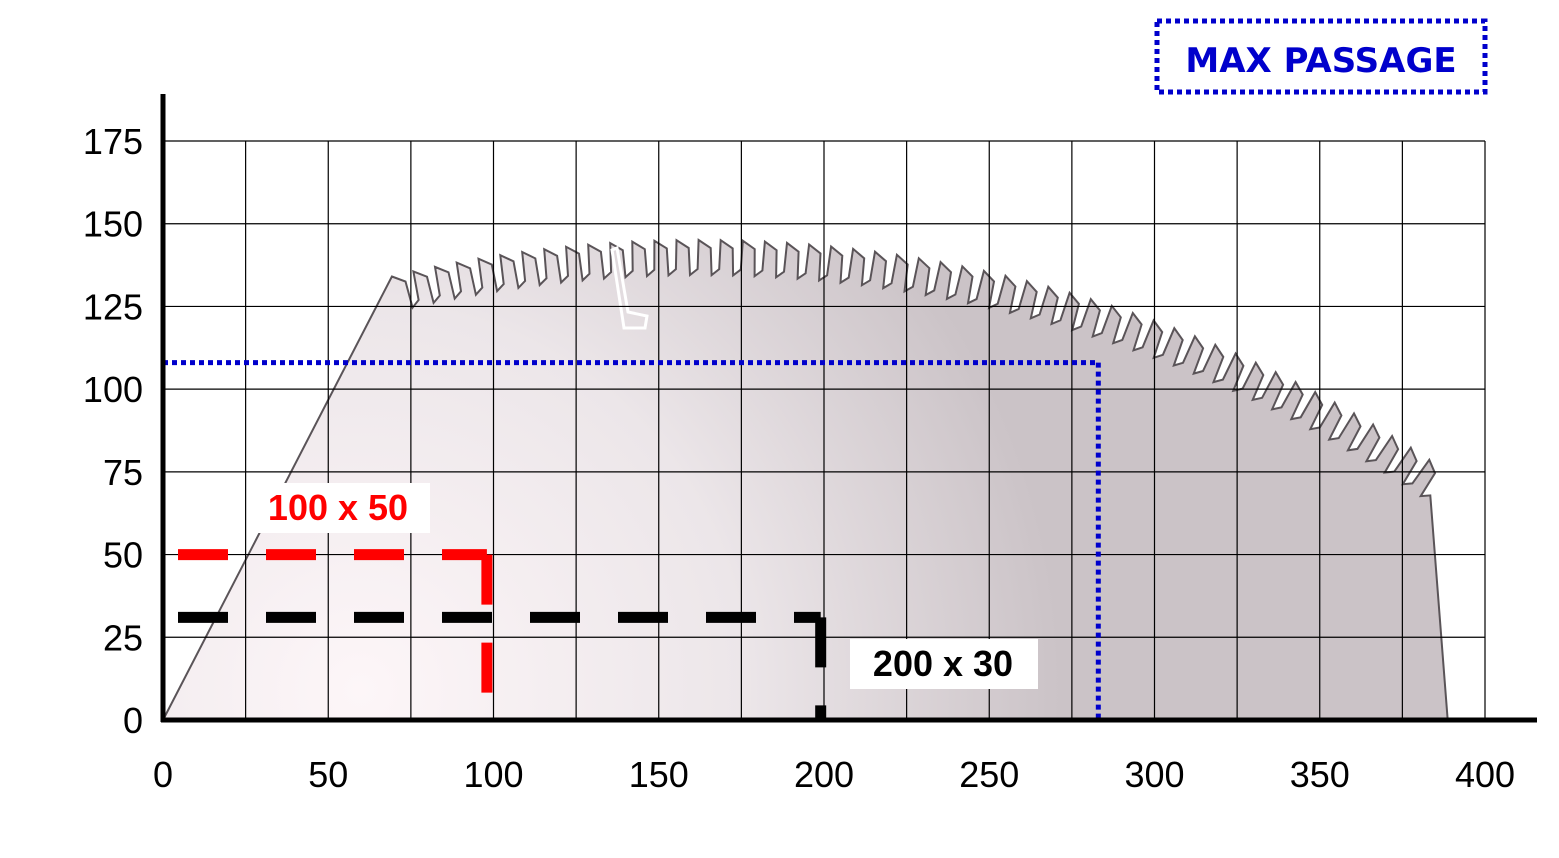  What do you see at coordinates (123, 472) in the screenshot?
I see `y-tick-label: 75` at bounding box center [123, 472].